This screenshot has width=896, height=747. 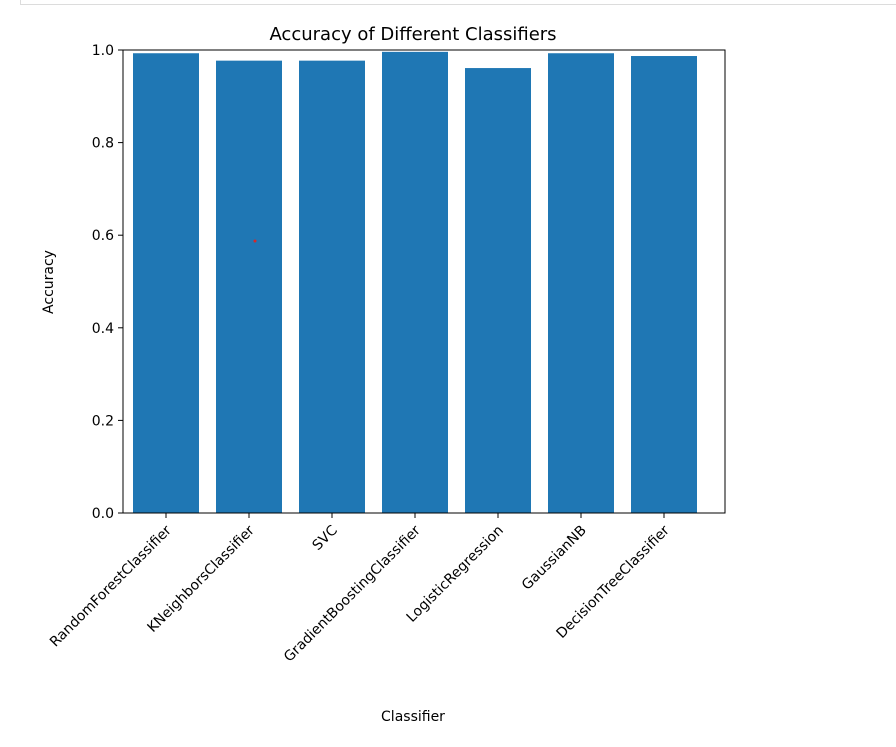 I want to click on cursor-dot-marker, so click(x=255, y=241).